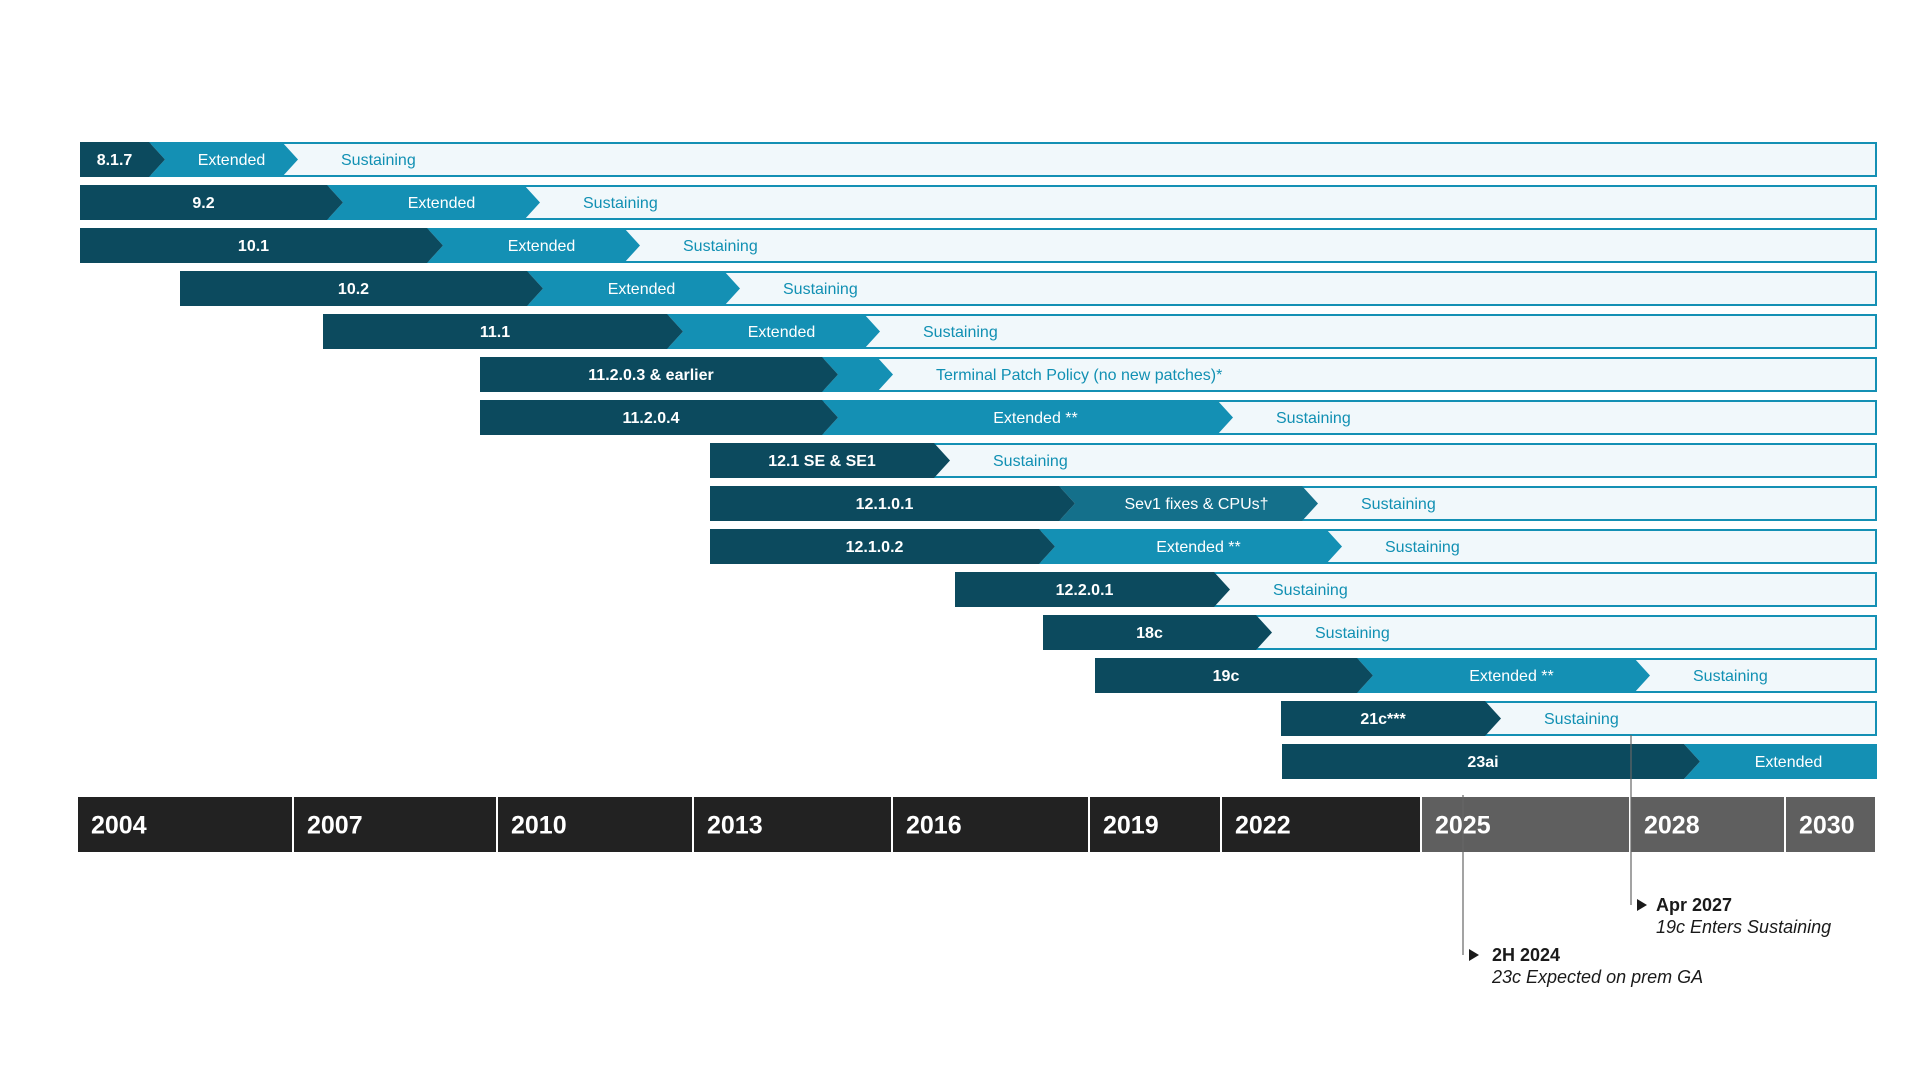 The width and height of the screenshot is (1920, 1085). I want to click on premier-label: 9.2, so click(203, 203).